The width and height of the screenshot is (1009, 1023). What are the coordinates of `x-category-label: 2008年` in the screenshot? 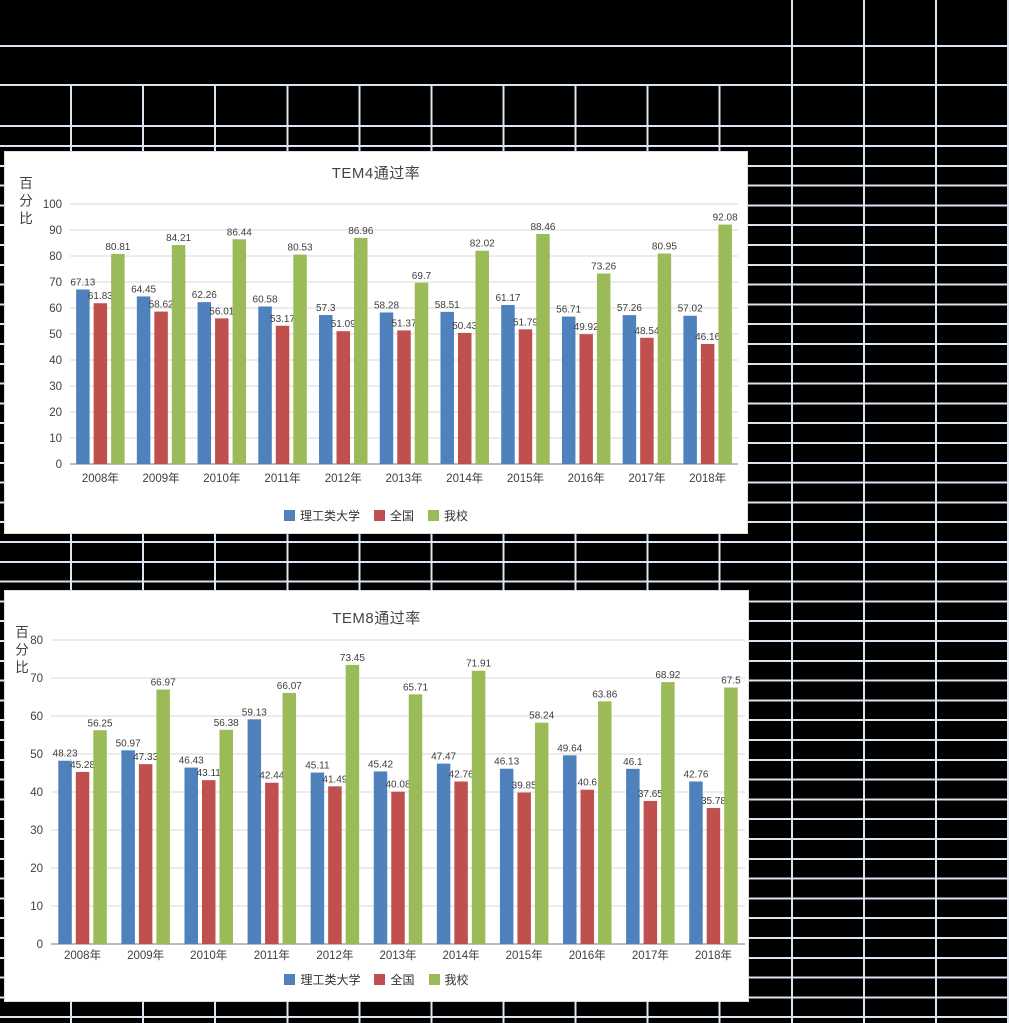 It's located at (82, 955).